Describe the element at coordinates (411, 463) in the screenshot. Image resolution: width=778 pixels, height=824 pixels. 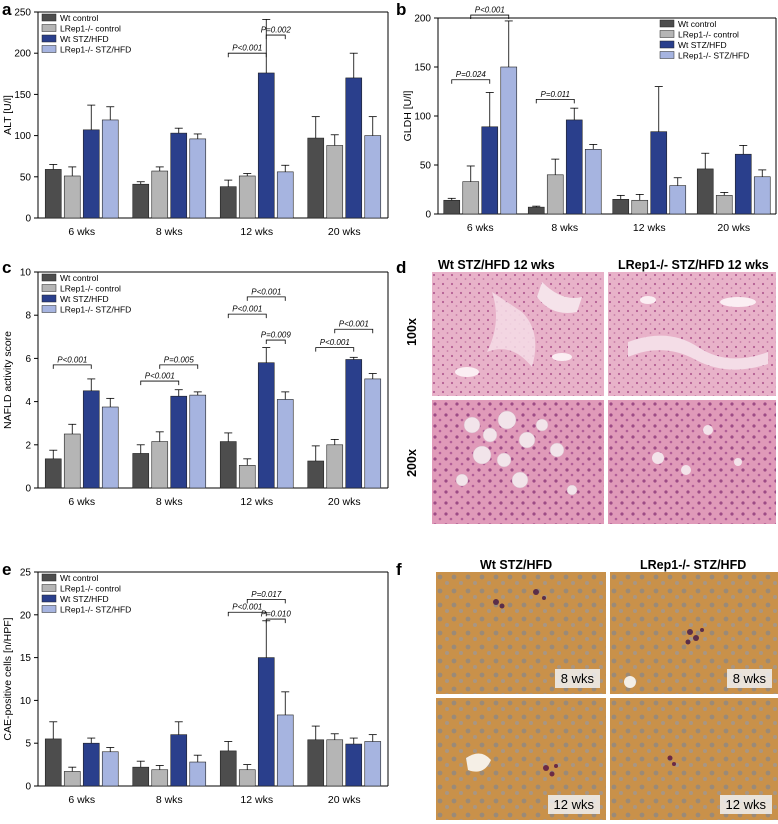
I see `histo-d-row2-label: 200x` at that location.